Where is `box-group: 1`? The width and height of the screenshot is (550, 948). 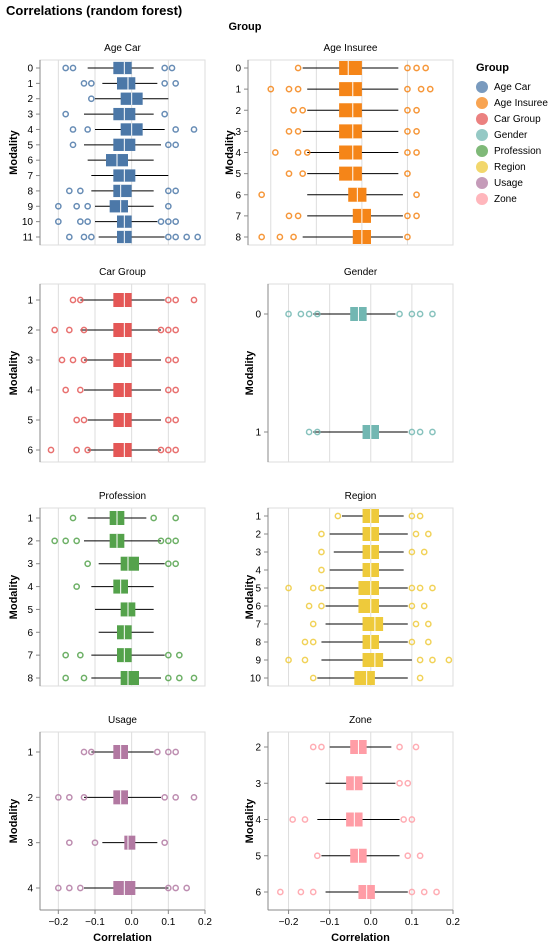 box-group: 1 is located at coordinates (103, 518).